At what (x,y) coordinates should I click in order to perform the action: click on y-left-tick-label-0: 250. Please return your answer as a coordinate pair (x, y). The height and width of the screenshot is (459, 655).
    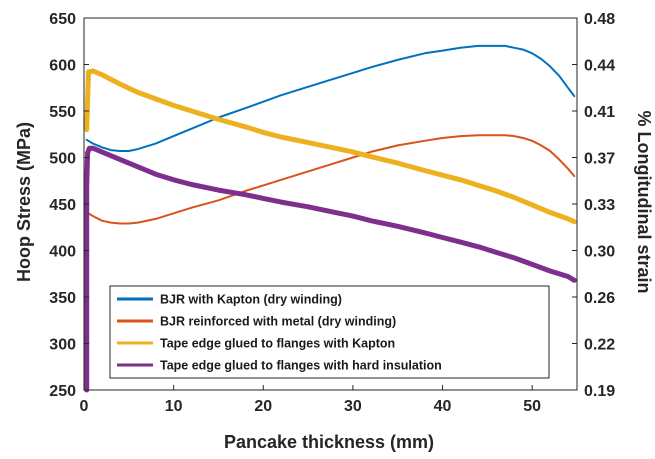
    Looking at the image, I should click on (62, 391).